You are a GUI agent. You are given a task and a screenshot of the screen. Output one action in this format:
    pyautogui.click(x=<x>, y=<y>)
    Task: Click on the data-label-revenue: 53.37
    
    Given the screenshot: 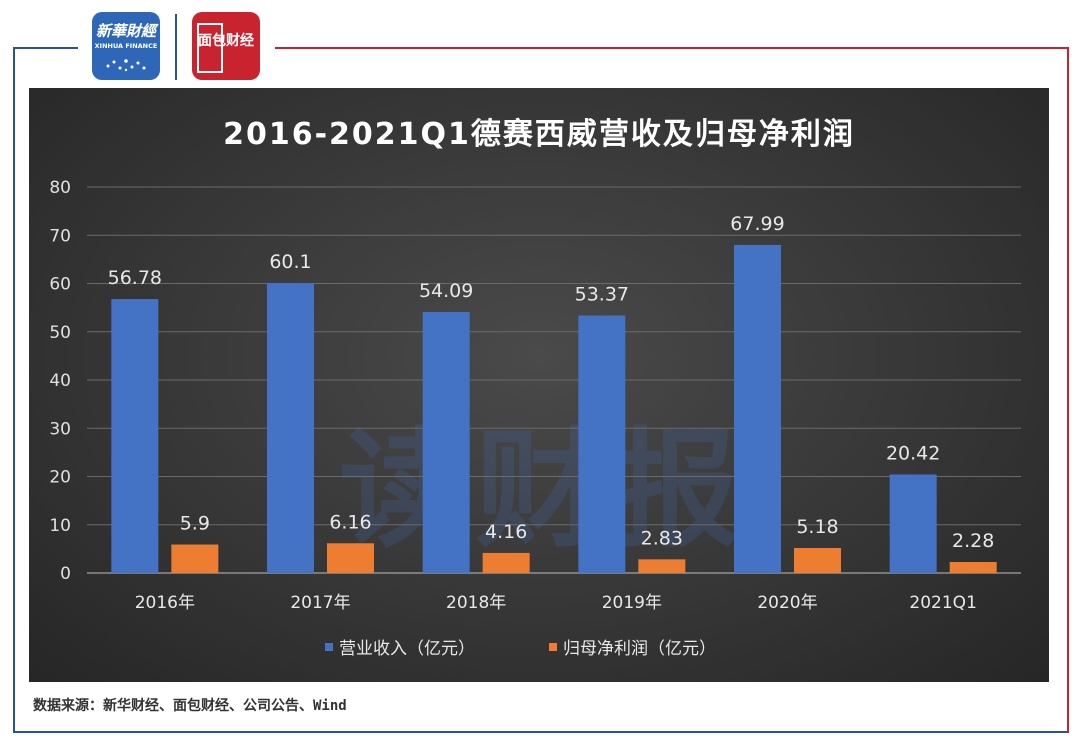 What is the action you would take?
    pyautogui.click(x=602, y=294)
    